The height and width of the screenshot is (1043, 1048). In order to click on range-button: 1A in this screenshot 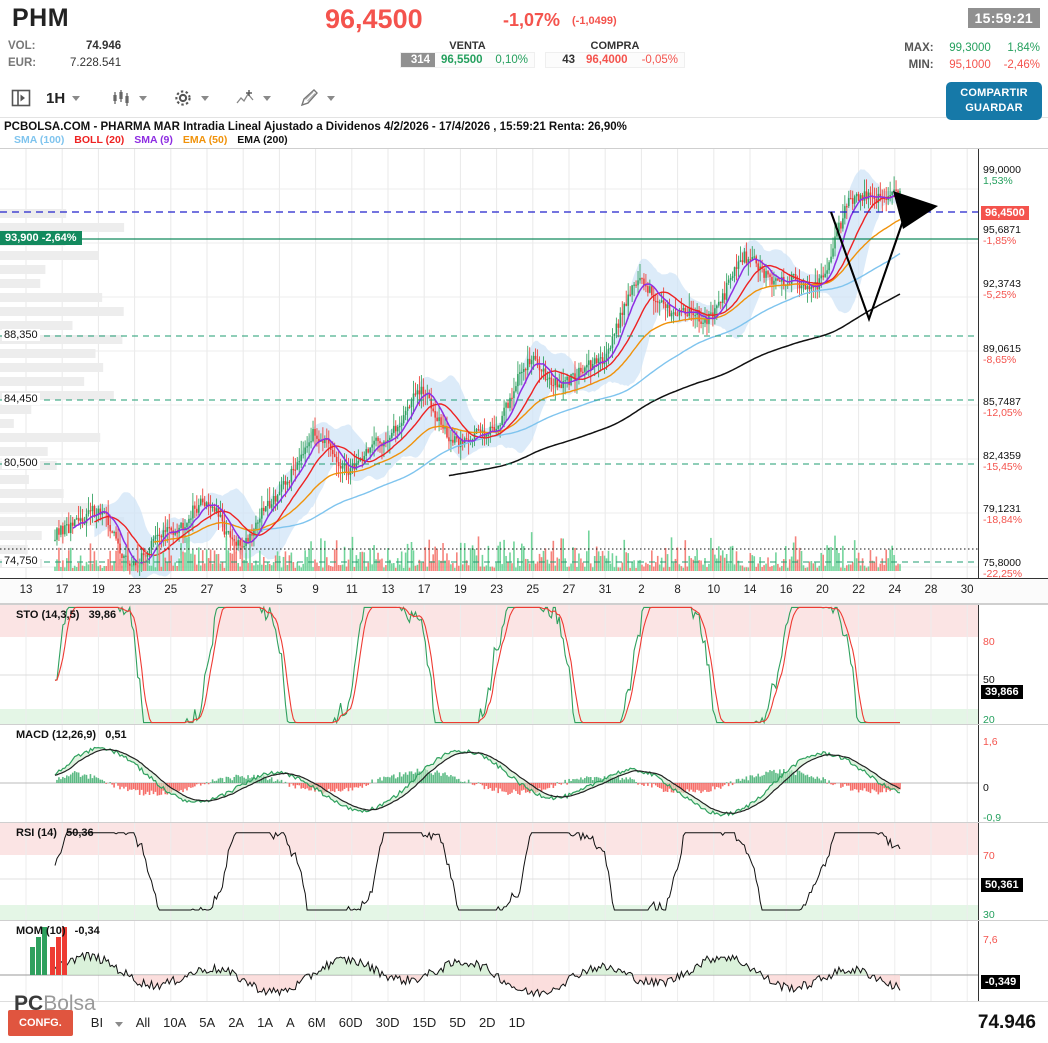, I will do `click(265, 1022)`.